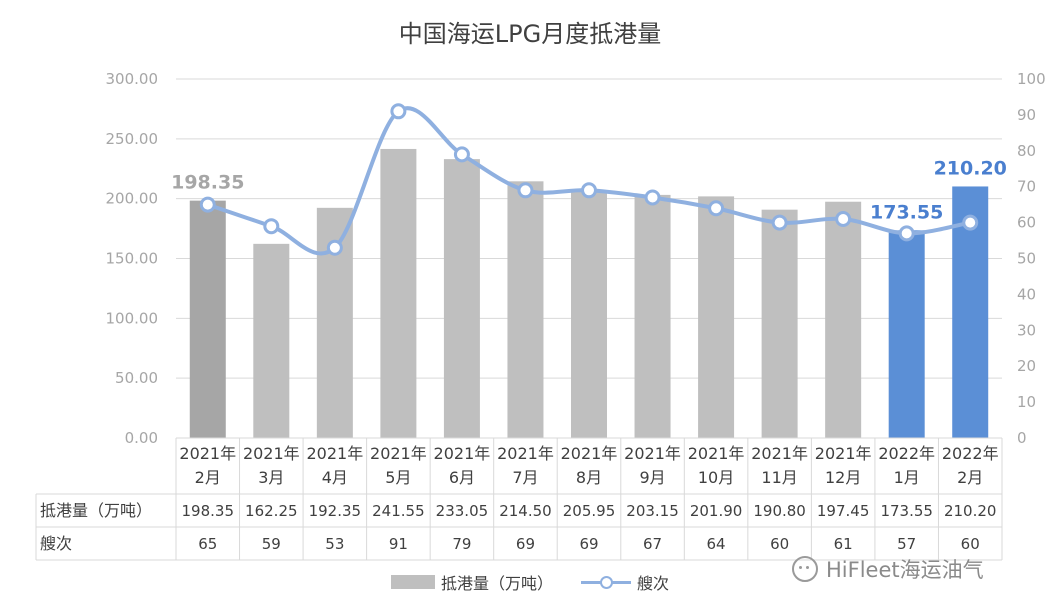 The width and height of the screenshot is (1060, 614). I want to click on data-label: 198.35, so click(207, 183).